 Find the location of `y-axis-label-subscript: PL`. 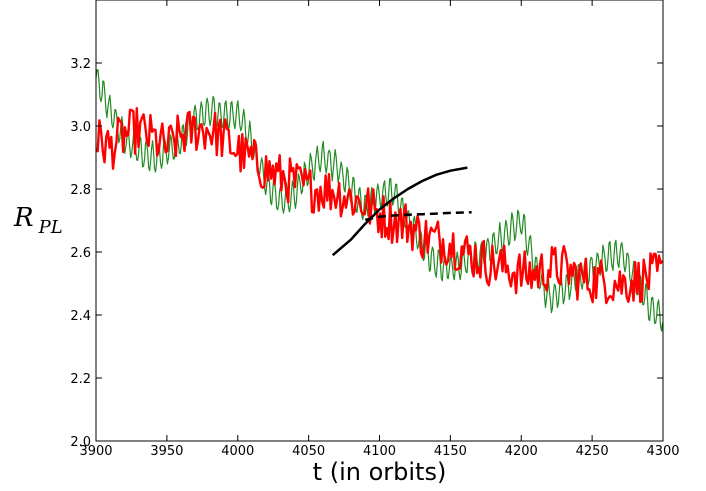

y-axis-label-subscript: PL is located at coordinates (50, 227).